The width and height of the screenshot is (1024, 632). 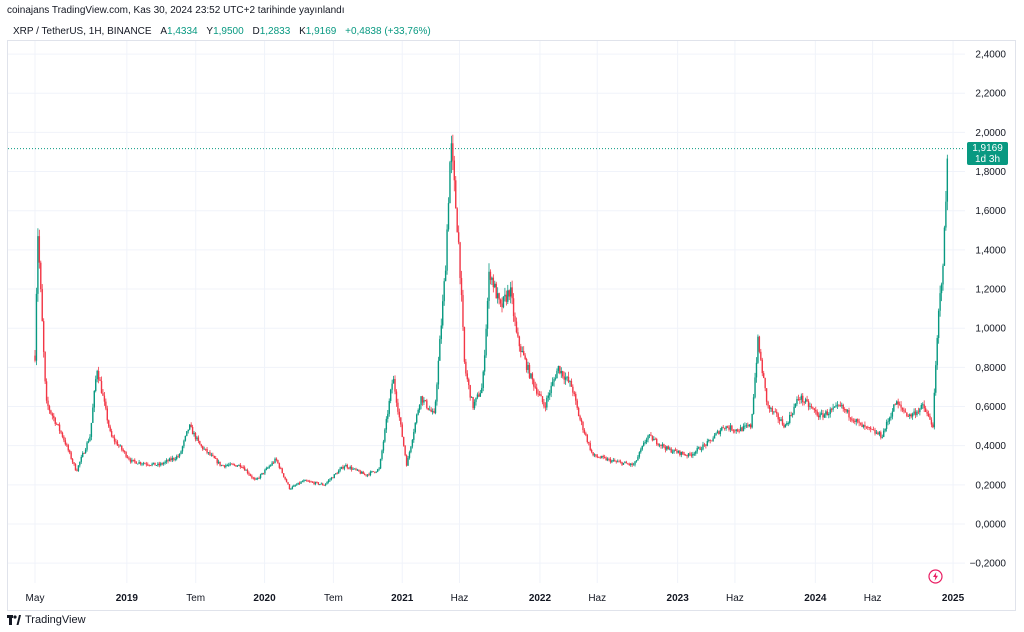 What do you see at coordinates (935, 576) in the screenshot?
I see `flash-icon` at bounding box center [935, 576].